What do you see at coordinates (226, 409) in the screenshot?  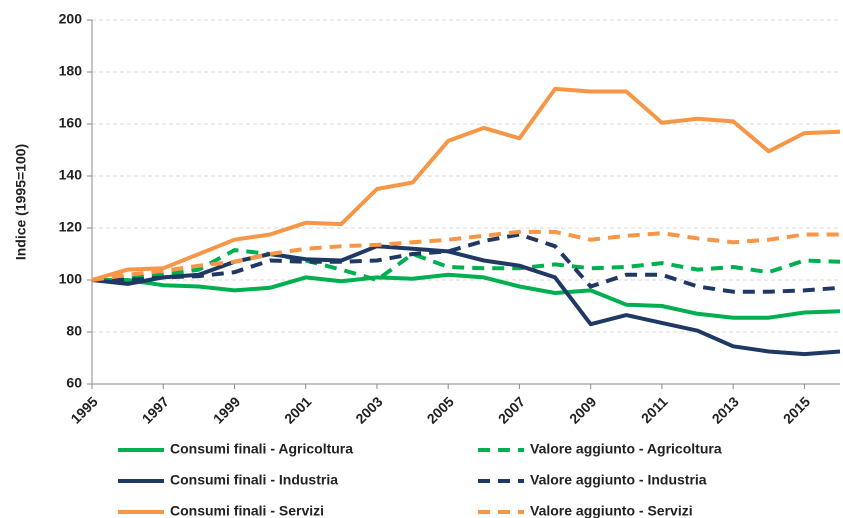 I see `x-tick-label: 1999` at bounding box center [226, 409].